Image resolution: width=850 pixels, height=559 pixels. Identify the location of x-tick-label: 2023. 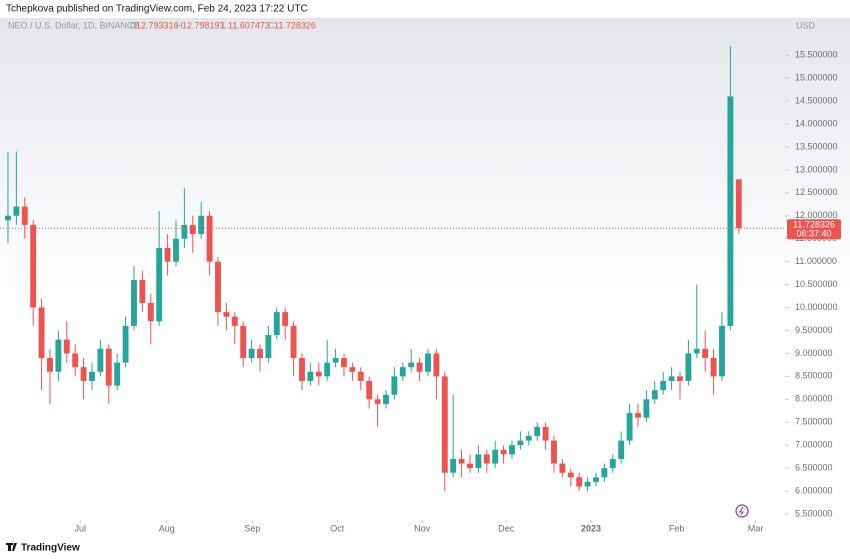
(591, 528).